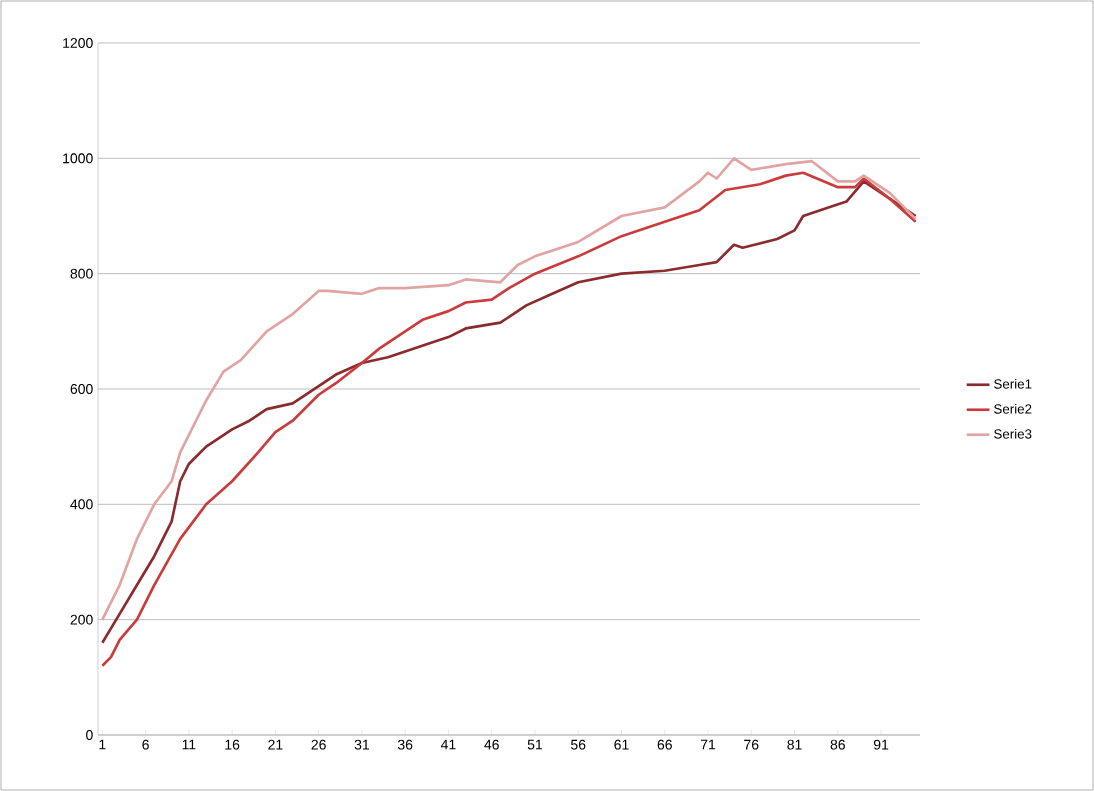  Describe the element at coordinates (81, 389) in the screenshot. I see `y-tick-label: 600` at that location.